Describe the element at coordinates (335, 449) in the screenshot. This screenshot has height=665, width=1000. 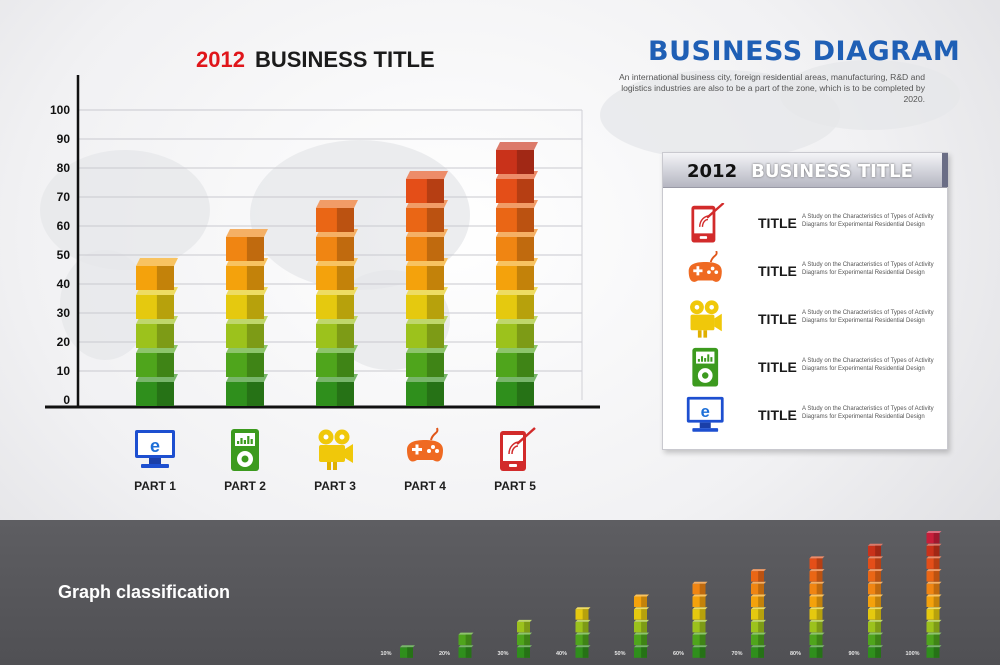
I see `video-camera-icon` at that location.